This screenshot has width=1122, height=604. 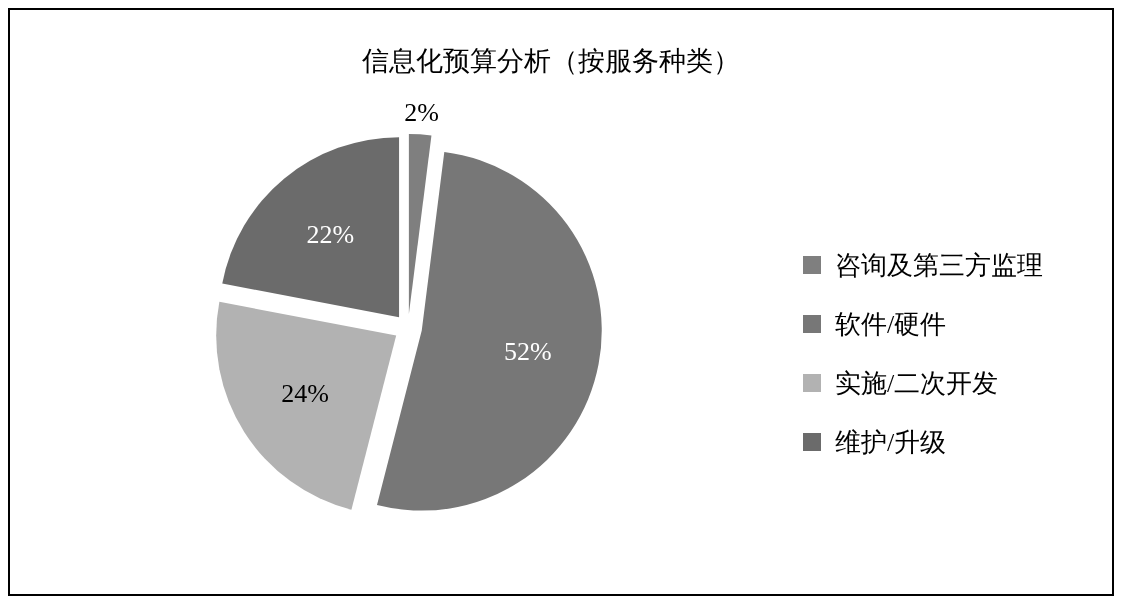 I want to click on legend-label: 实施/二次开发, so click(x=917, y=383).